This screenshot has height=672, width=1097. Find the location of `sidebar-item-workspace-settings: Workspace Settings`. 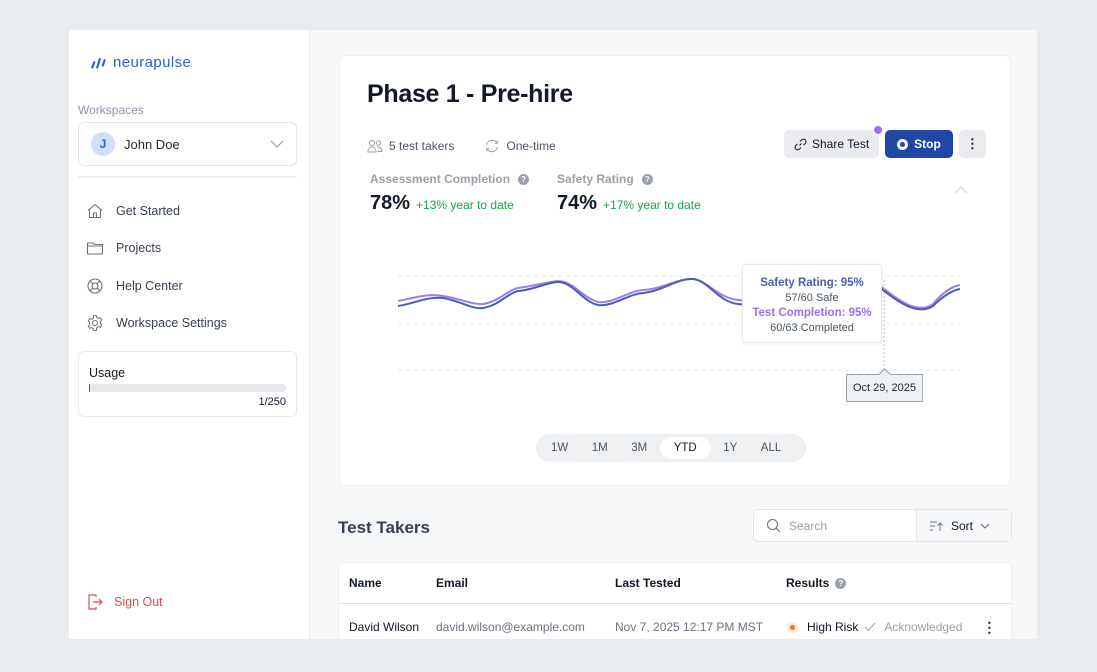

sidebar-item-workspace-settings: Workspace Settings is located at coordinates (156, 324).